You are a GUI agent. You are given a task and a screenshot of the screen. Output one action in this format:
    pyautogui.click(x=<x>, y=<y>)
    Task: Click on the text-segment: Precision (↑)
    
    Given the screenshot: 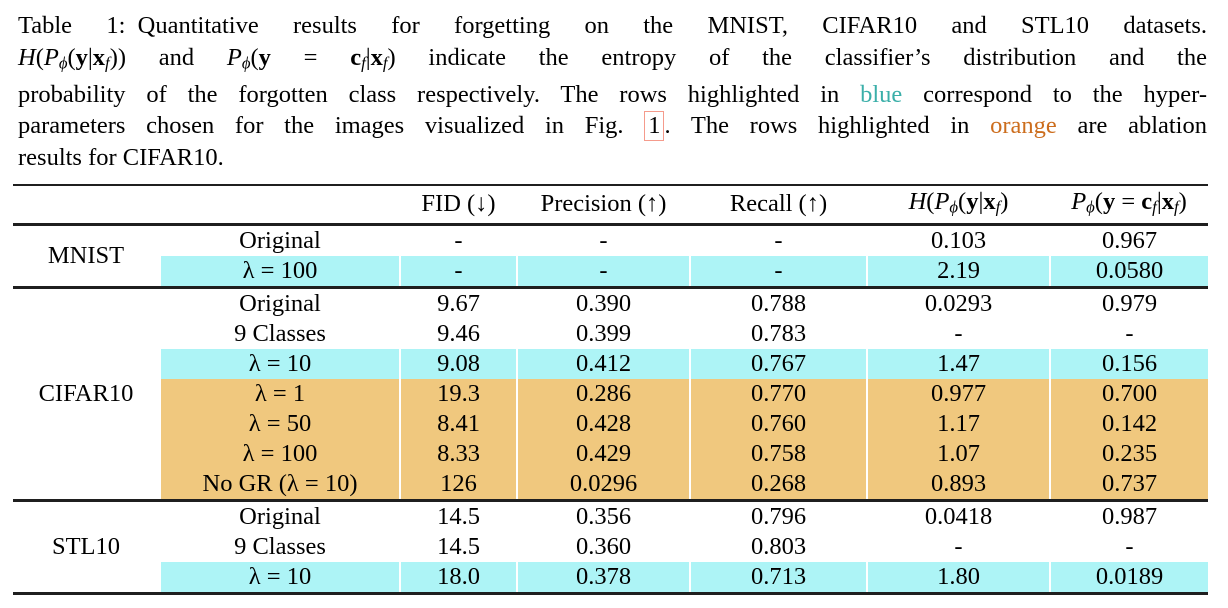 What is the action you would take?
    pyautogui.click(x=603, y=204)
    